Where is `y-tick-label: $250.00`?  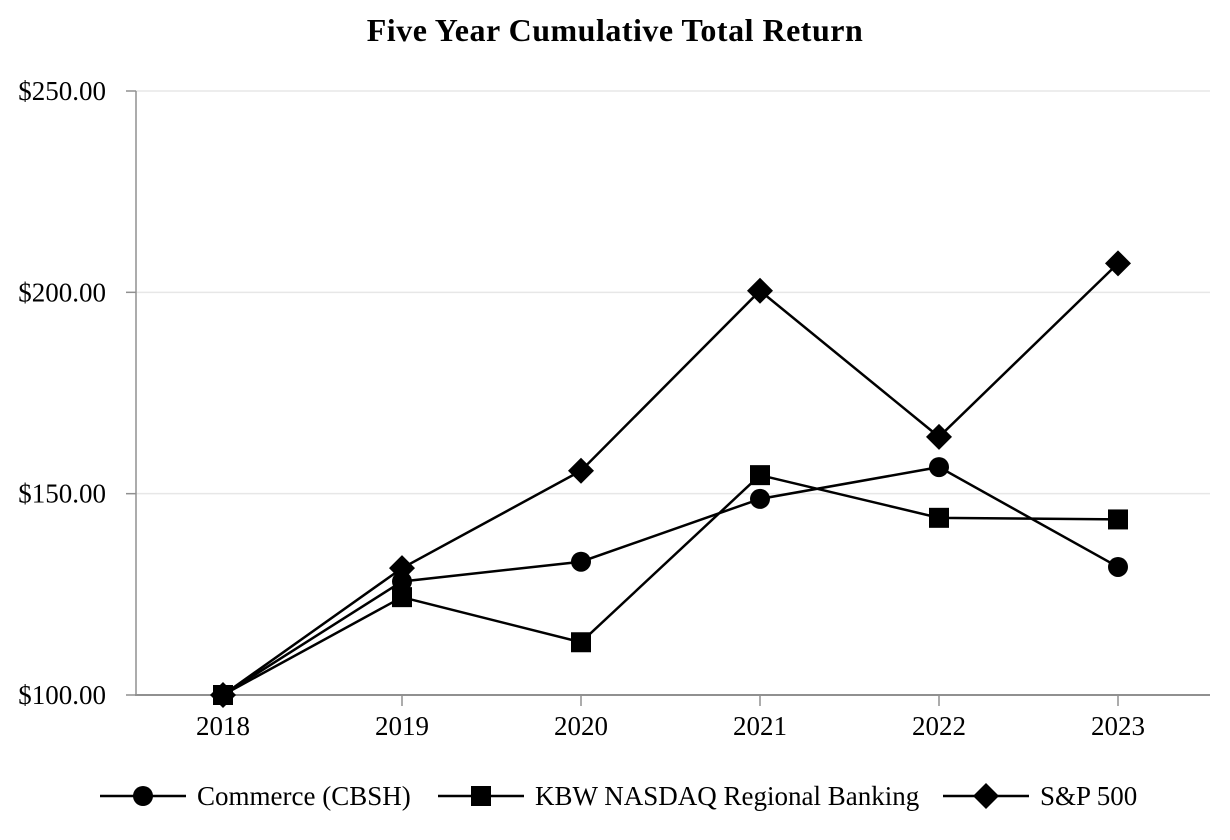
y-tick-label: $250.00 is located at coordinates (62, 91).